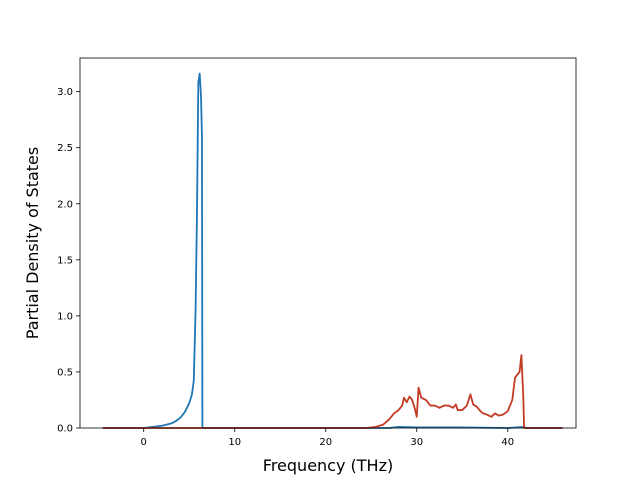  I want to click on y-tick-label: 0.0, so click(65, 429).